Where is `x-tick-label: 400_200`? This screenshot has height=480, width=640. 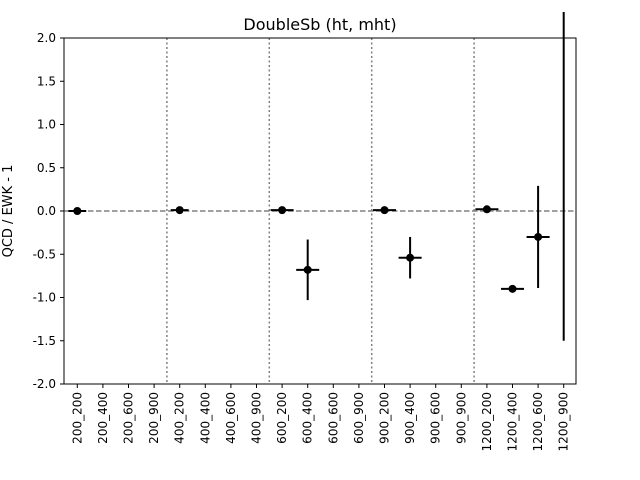
x-tick-label: 400_200 is located at coordinates (180, 418).